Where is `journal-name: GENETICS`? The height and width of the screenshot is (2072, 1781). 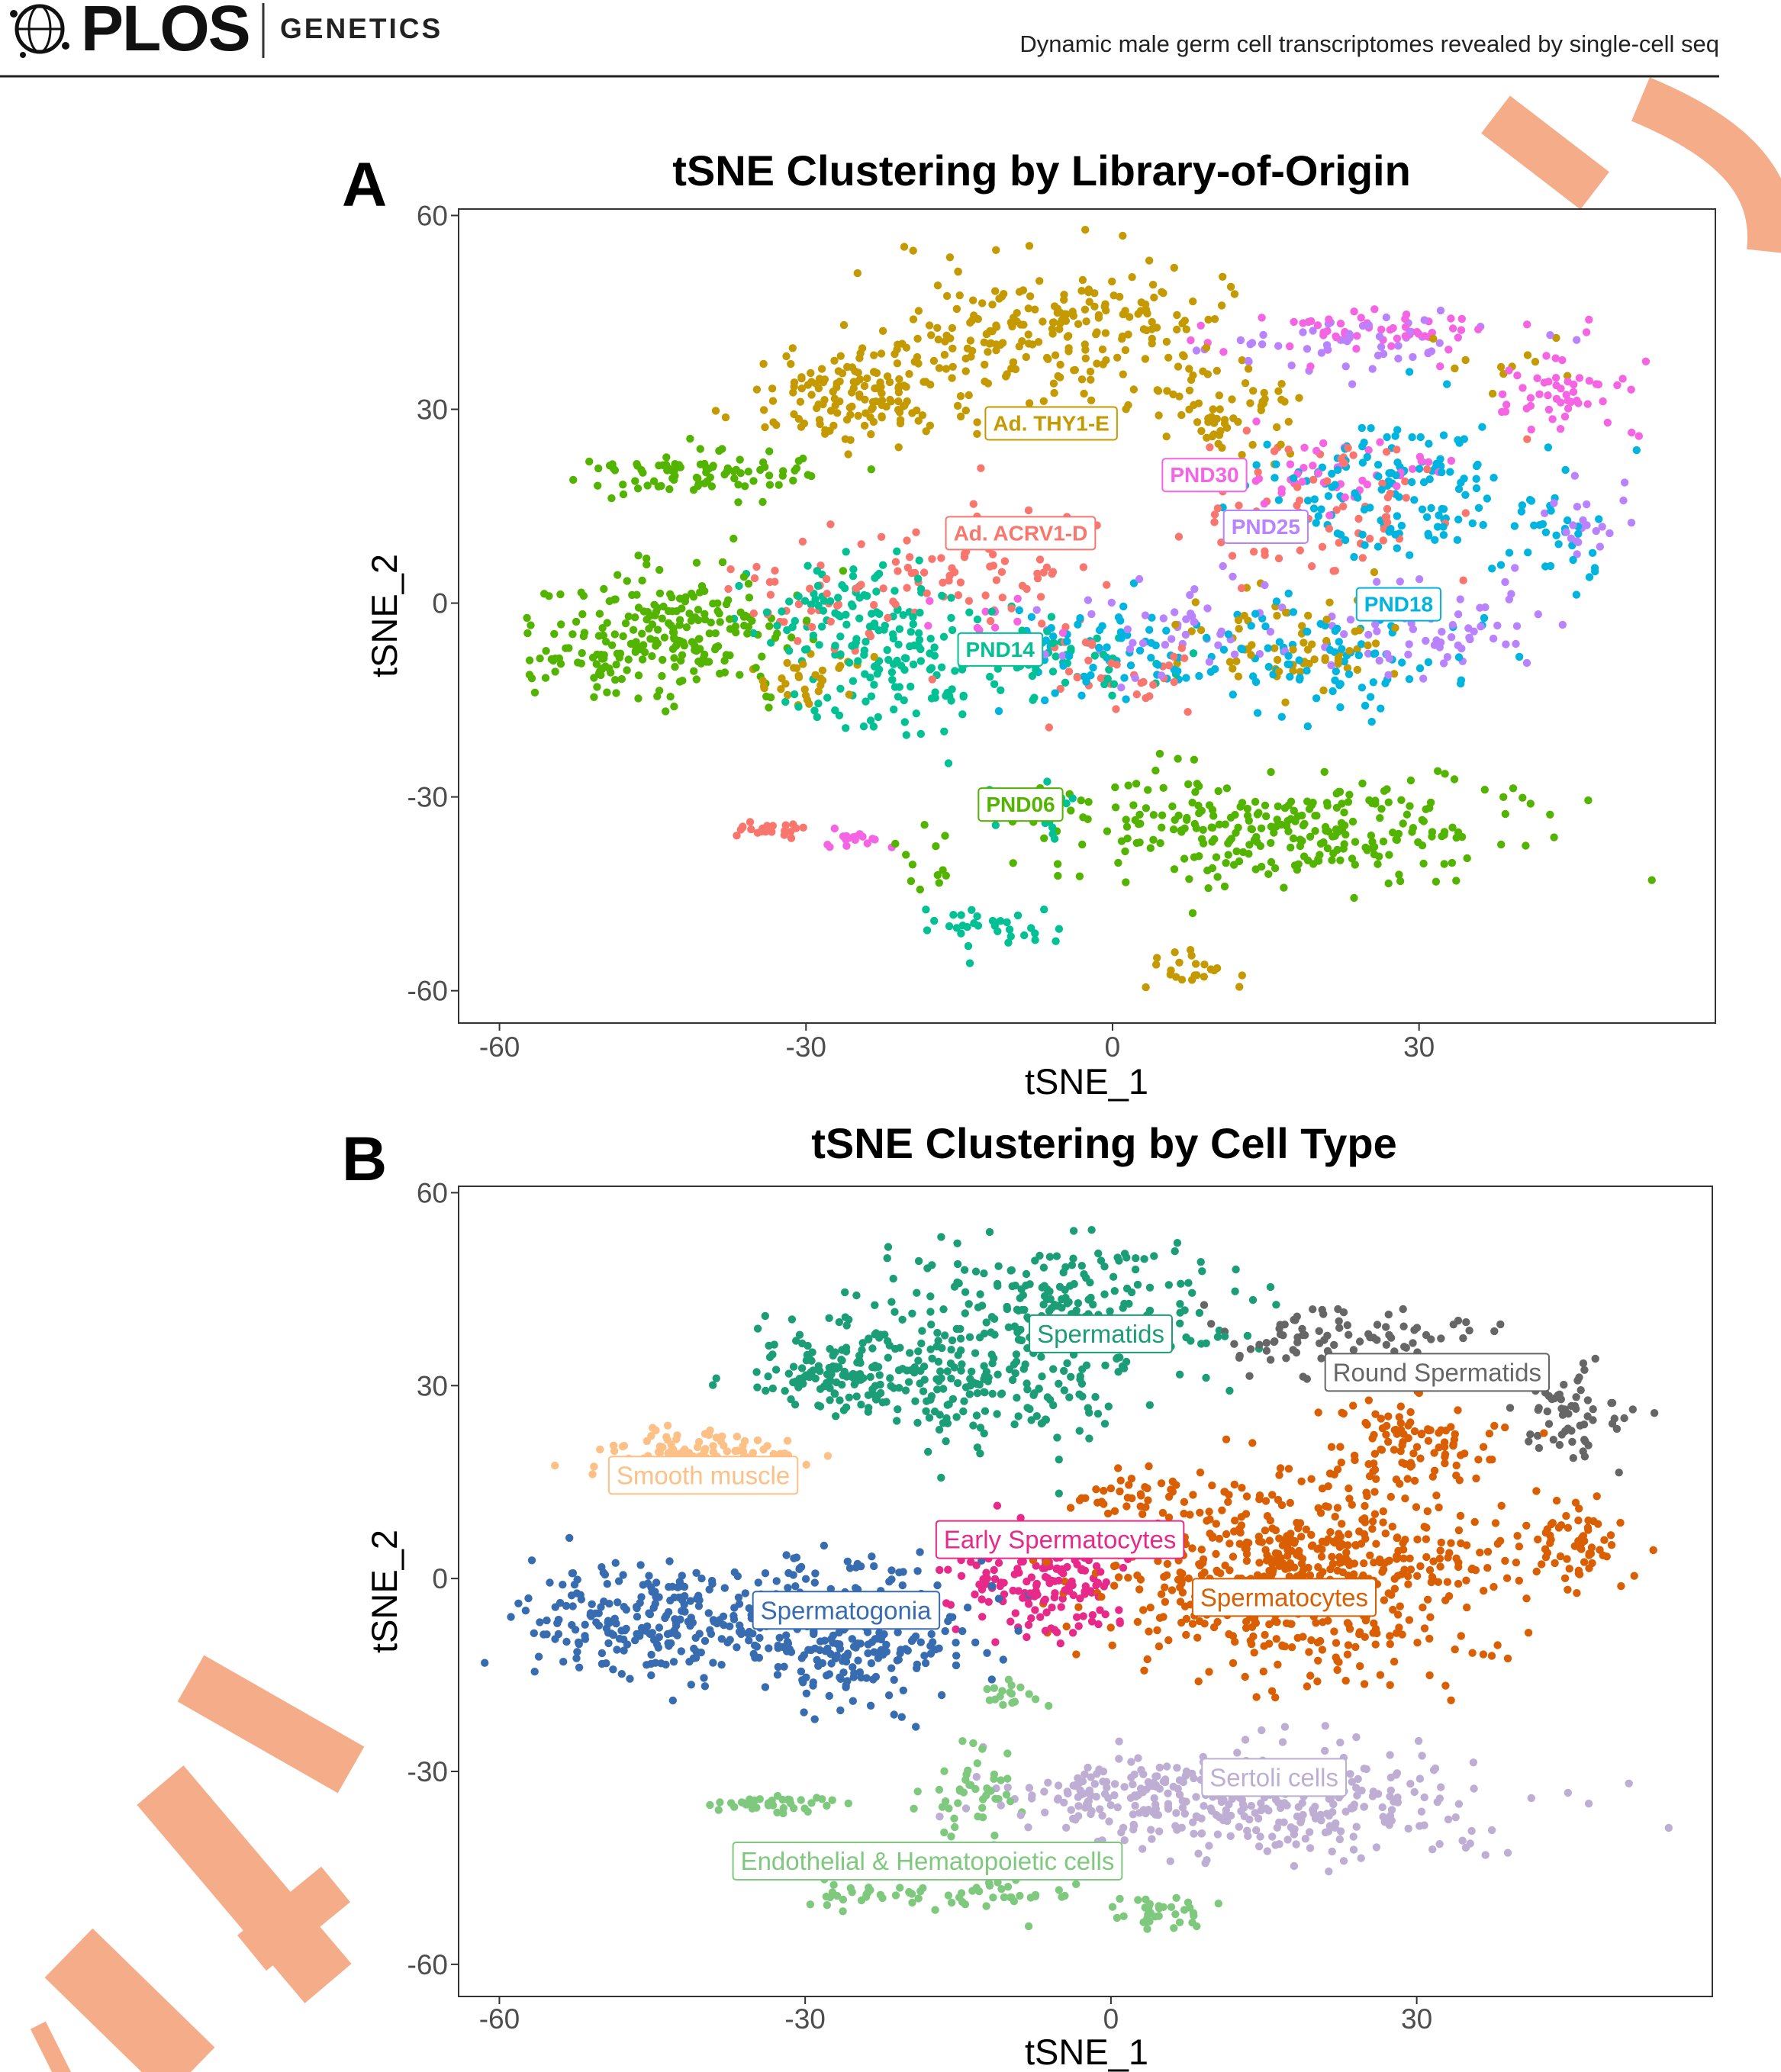 journal-name: GENETICS is located at coordinates (361, 28).